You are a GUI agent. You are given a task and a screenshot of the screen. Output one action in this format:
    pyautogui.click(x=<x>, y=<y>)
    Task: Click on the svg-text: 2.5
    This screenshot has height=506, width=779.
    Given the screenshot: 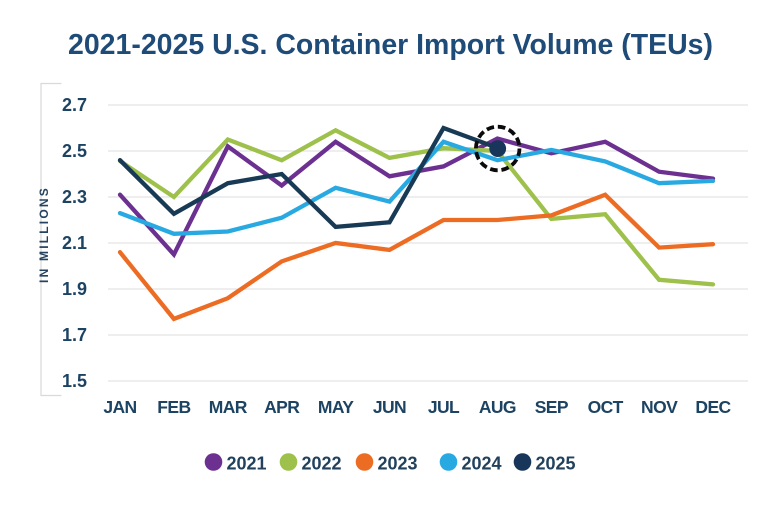 What is the action you would take?
    pyautogui.click(x=74, y=151)
    